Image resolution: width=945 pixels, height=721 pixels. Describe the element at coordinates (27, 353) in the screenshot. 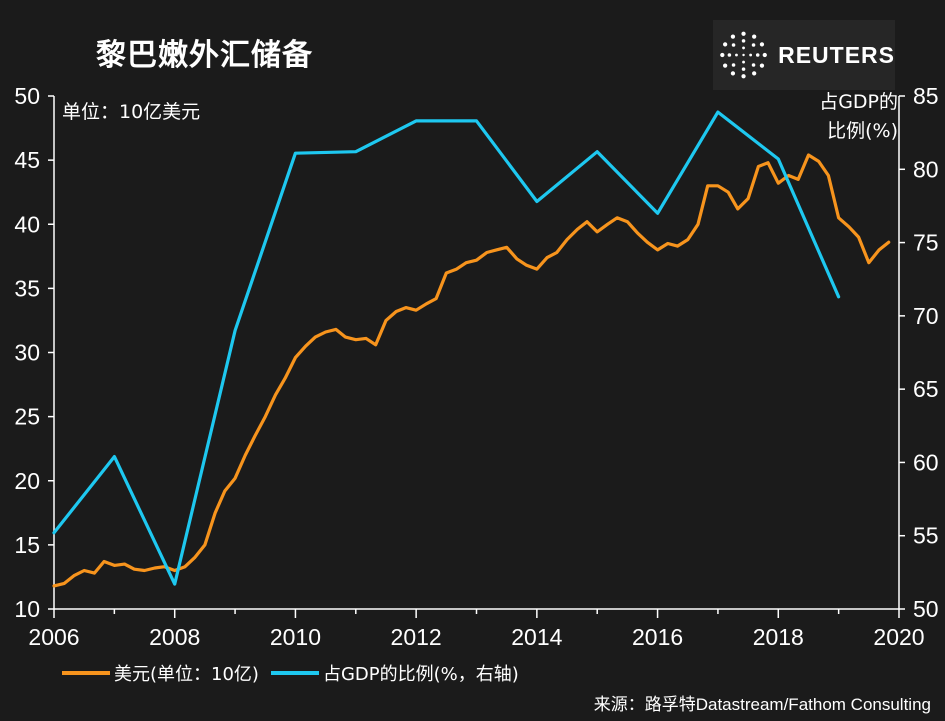

I see `y-left-tick-label: 30` at that location.